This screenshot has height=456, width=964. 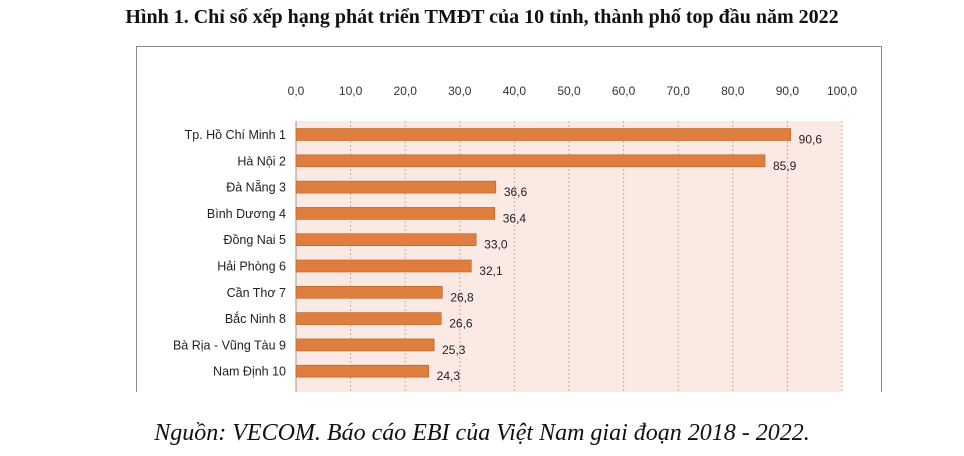 I want to click on x-tick-label: 60,0, so click(x=624, y=91).